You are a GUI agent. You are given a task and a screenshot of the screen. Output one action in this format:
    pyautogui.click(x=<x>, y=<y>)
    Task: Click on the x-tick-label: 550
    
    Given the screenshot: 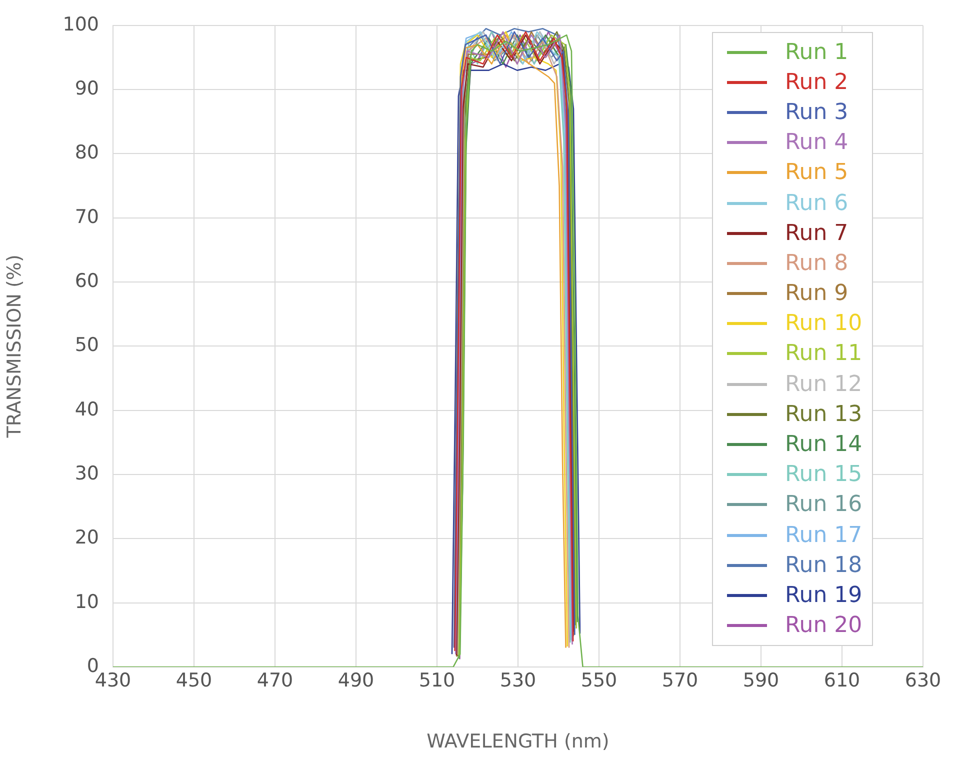 What is the action you would take?
    pyautogui.click(x=599, y=680)
    